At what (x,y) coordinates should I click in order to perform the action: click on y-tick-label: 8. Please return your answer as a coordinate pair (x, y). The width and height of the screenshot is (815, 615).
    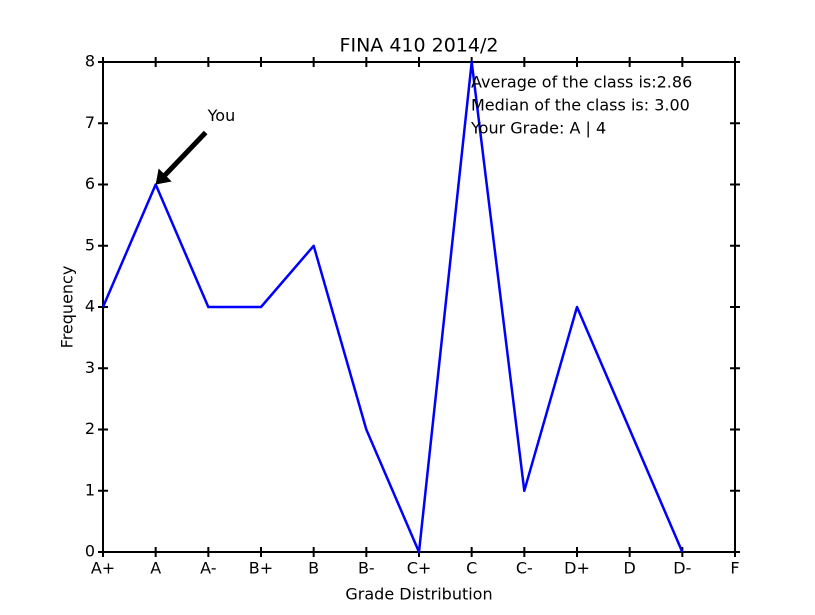
    Looking at the image, I should click on (90, 61).